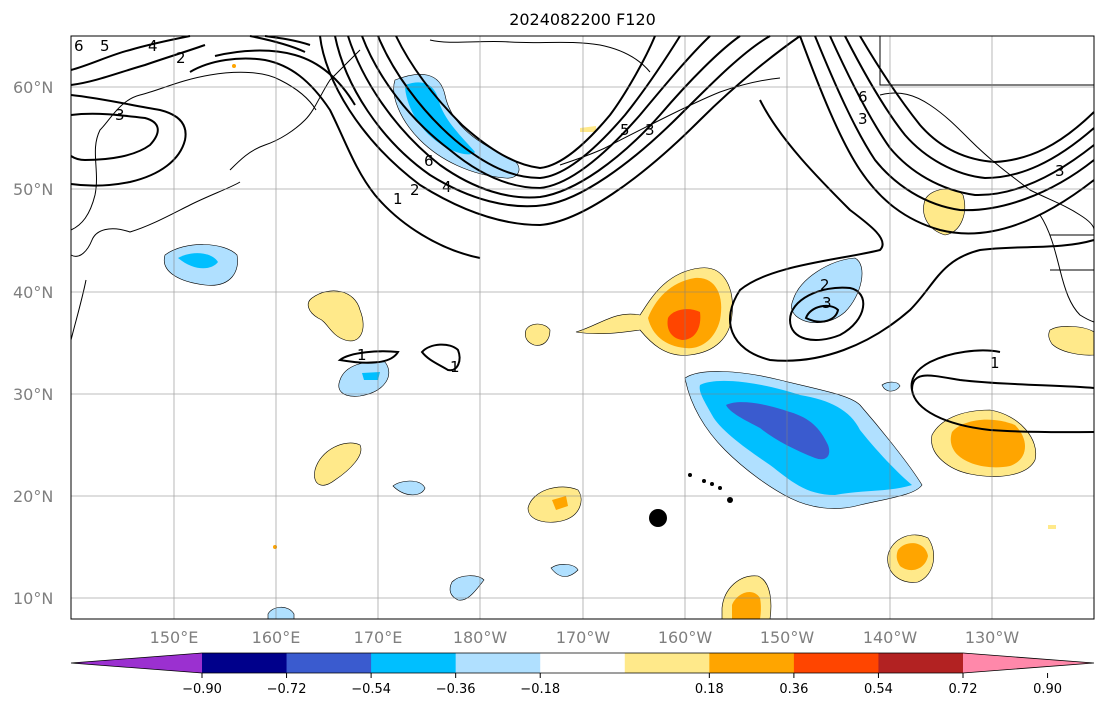 The image size is (1105, 712). I want to click on lat-label: 60°N, so click(33, 87).